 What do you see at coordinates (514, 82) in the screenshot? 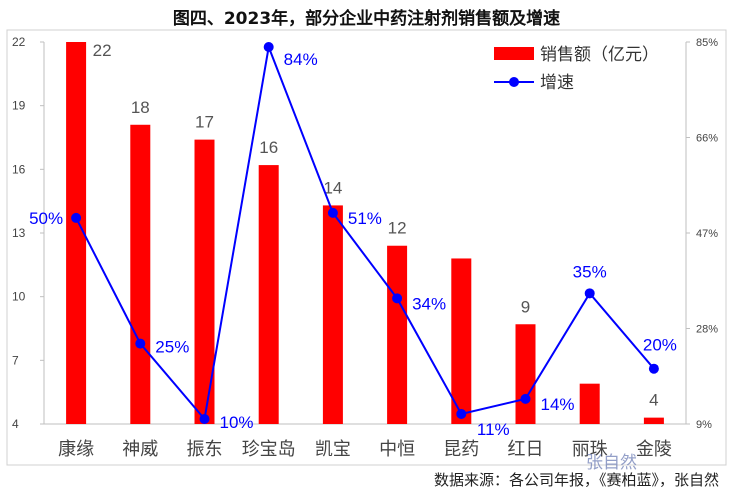
I see `legend-line-marker` at bounding box center [514, 82].